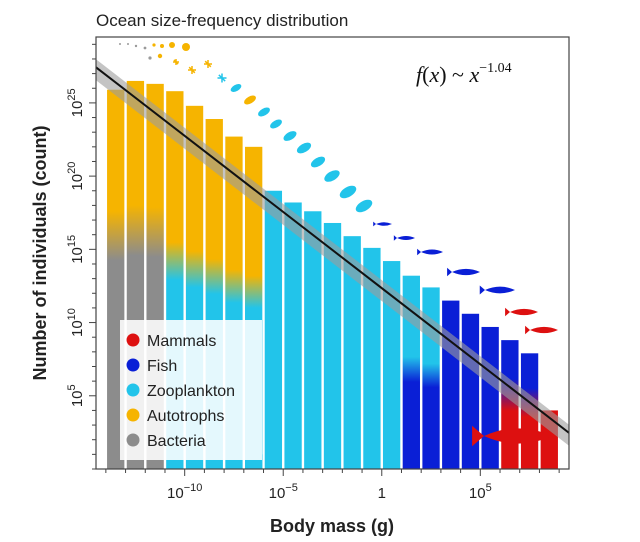  I want to click on legend-marker-fish, so click(133, 365).